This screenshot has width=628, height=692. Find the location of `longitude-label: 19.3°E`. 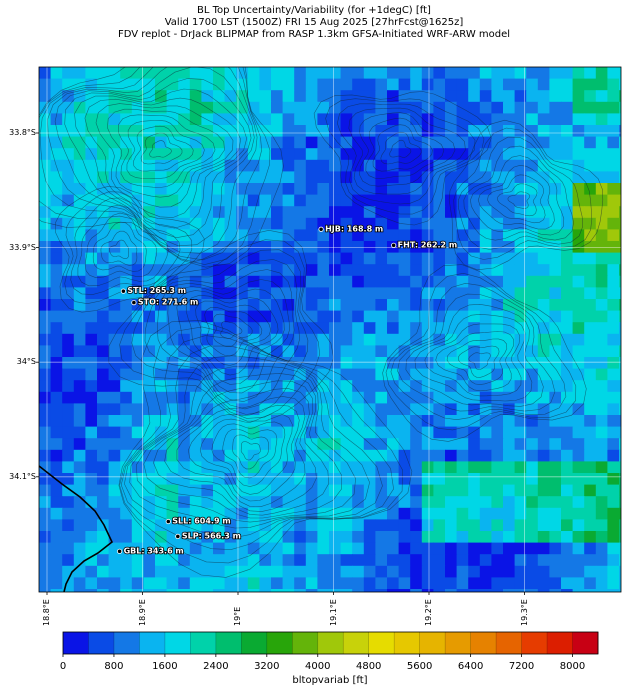

longitude-label: 19.3°E is located at coordinates (524, 612).